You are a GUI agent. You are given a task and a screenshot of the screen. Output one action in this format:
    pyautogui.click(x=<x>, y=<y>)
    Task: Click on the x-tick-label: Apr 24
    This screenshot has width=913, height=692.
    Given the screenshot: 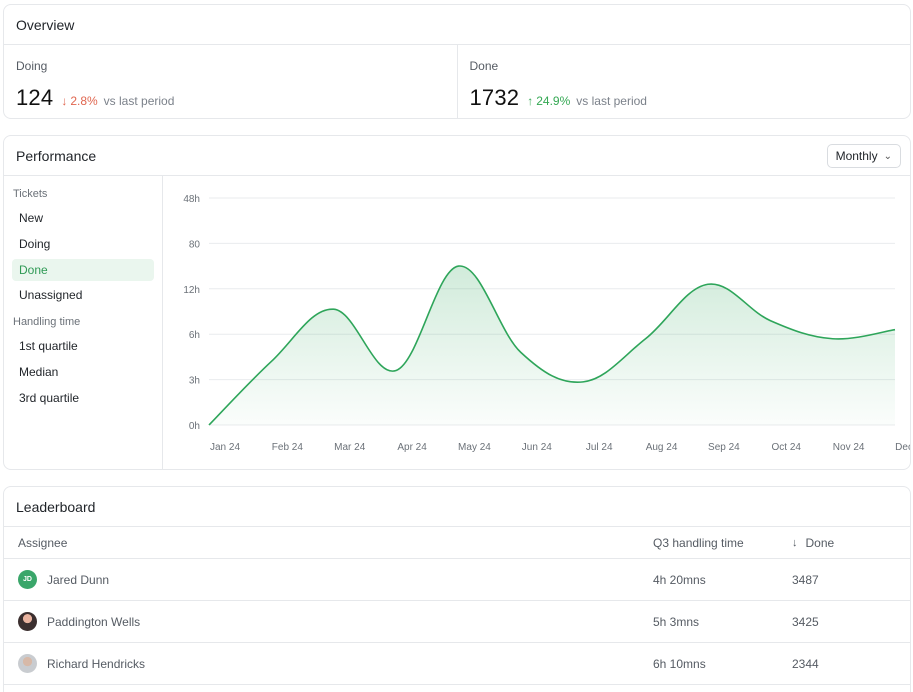 What is the action you would take?
    pyautogui.click(x=412, y=447)
    